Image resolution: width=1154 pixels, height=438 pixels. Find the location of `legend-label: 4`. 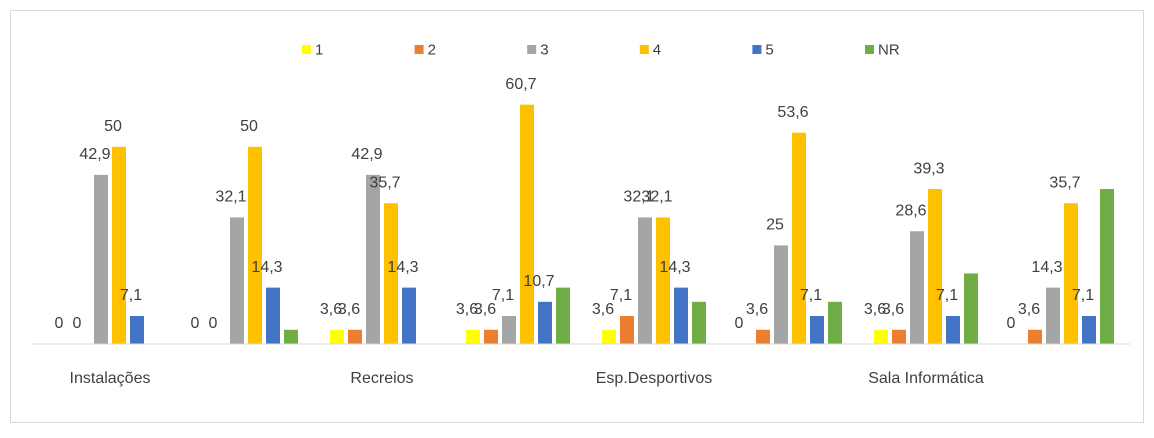

legend-label: 4 is located at coordinates (657, 49).